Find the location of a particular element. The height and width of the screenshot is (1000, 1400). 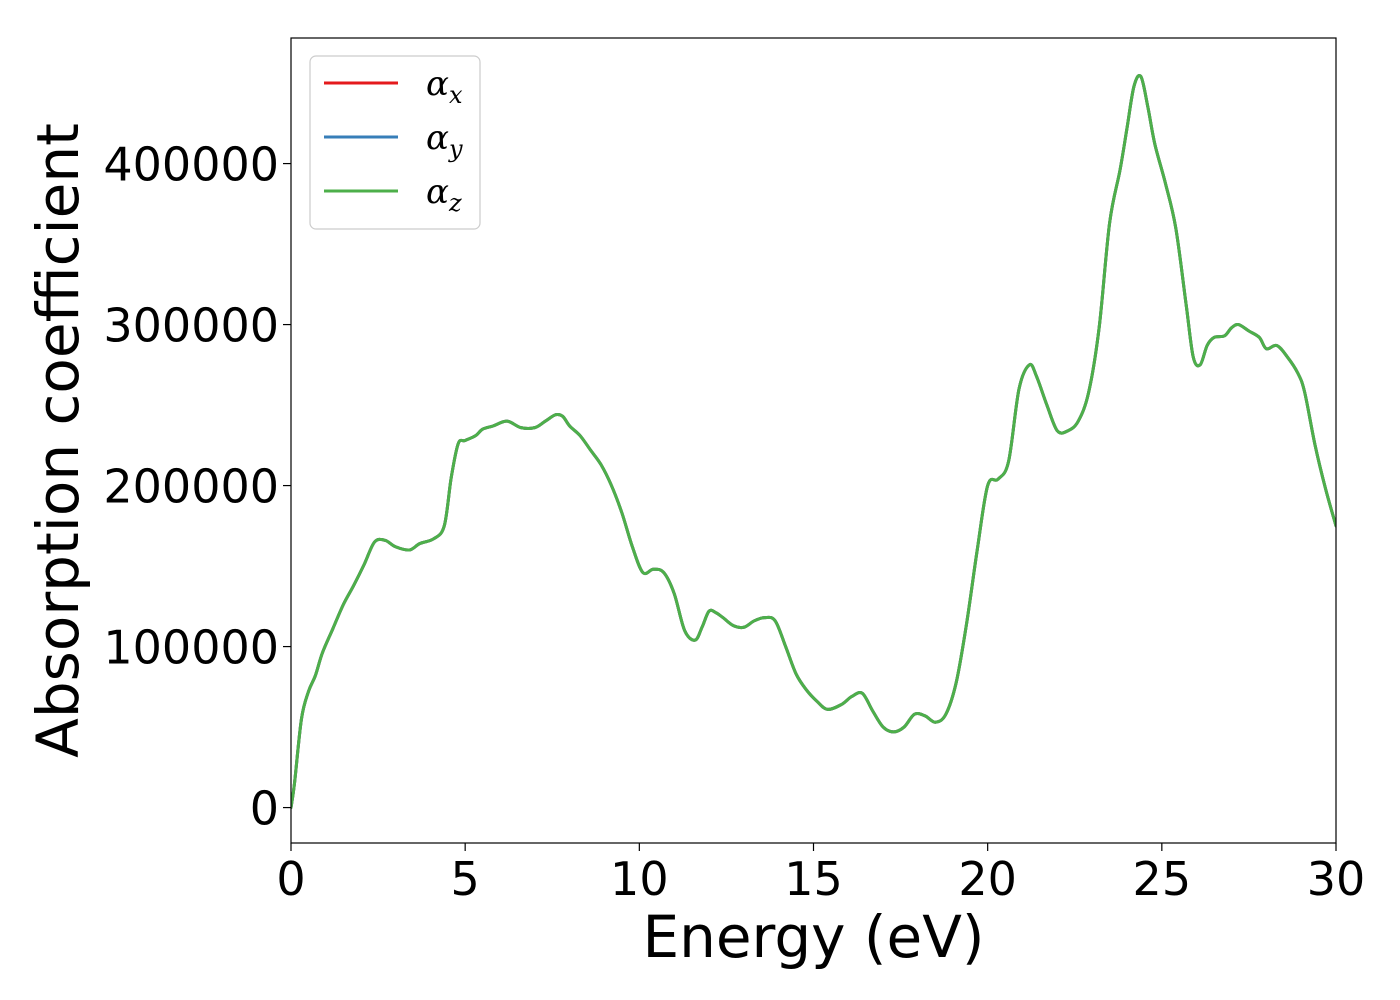

x-tick-label: 20 is located at coordinates (987, 879).